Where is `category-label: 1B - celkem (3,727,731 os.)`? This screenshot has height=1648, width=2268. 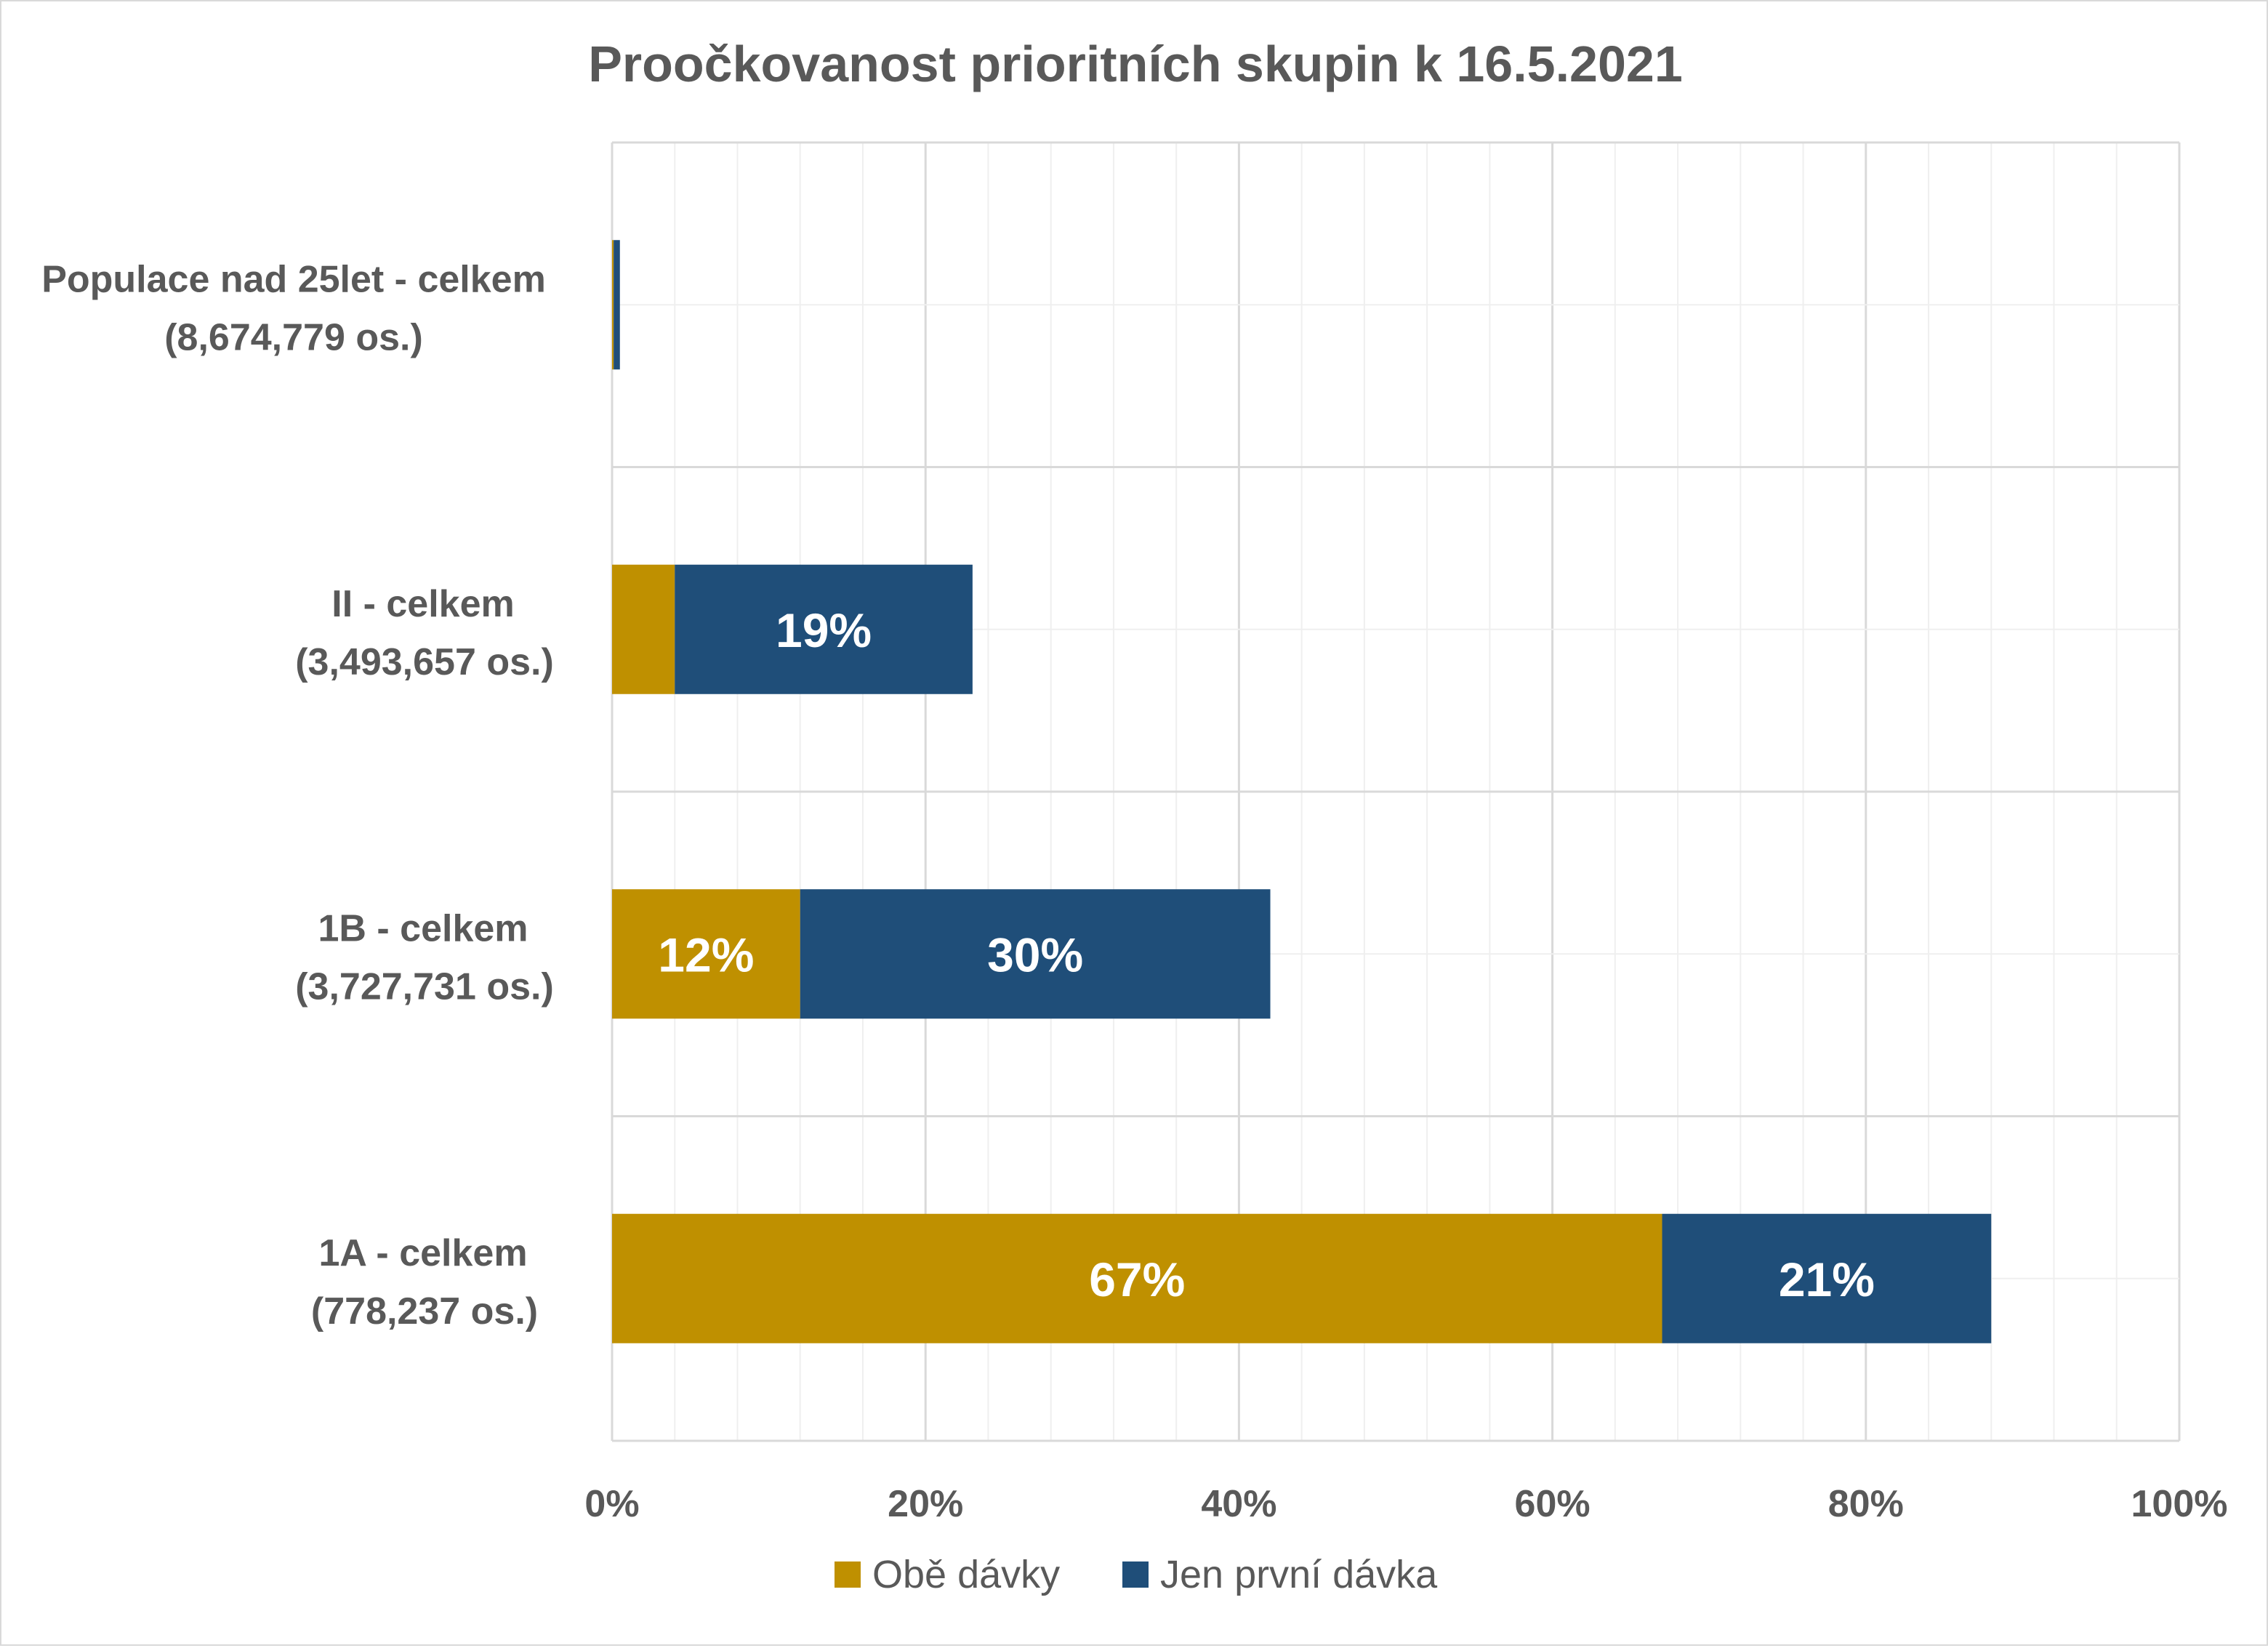 category-label: 1B - celkem (3,727,731 os.) is located at coordinates (424, 957).